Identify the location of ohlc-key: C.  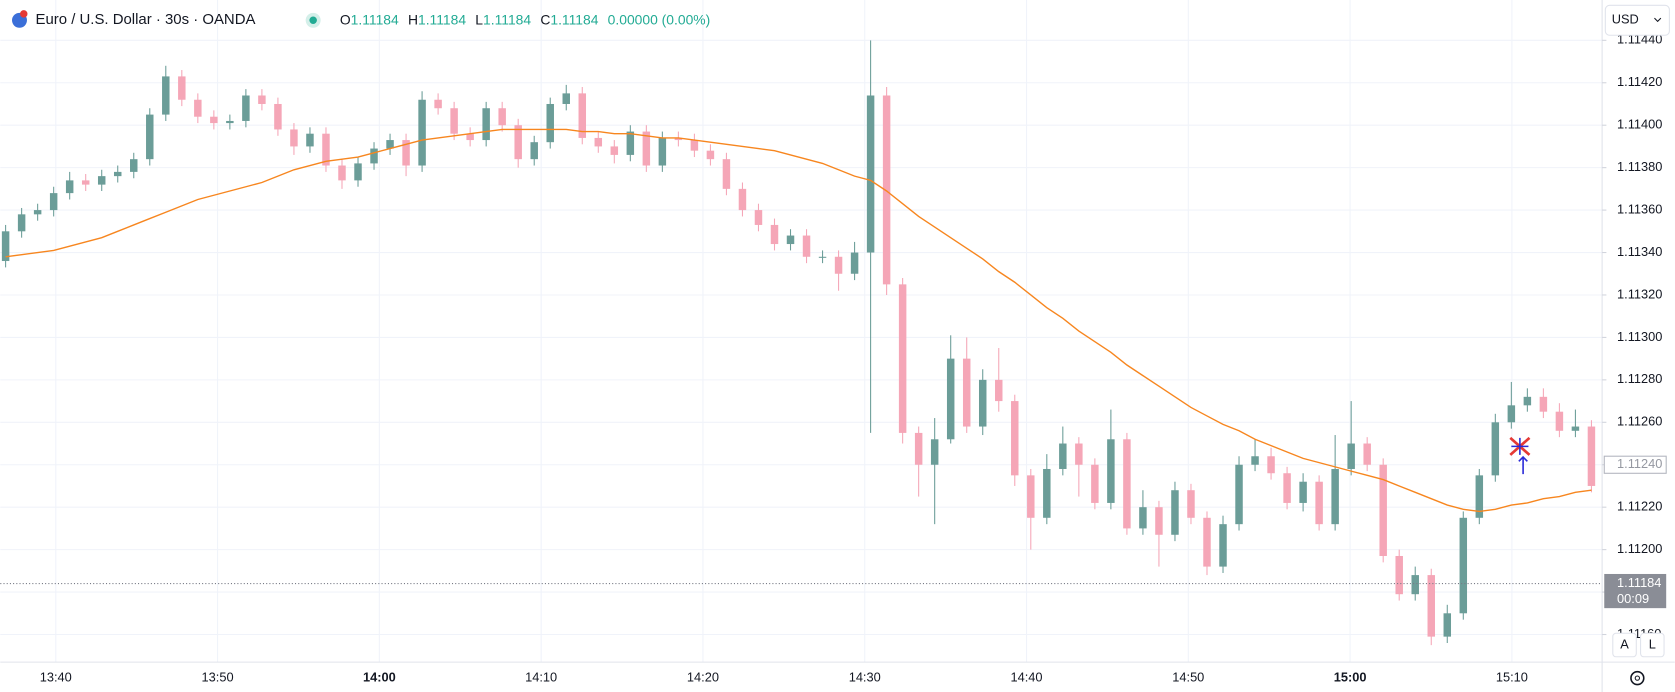
(545, 19).